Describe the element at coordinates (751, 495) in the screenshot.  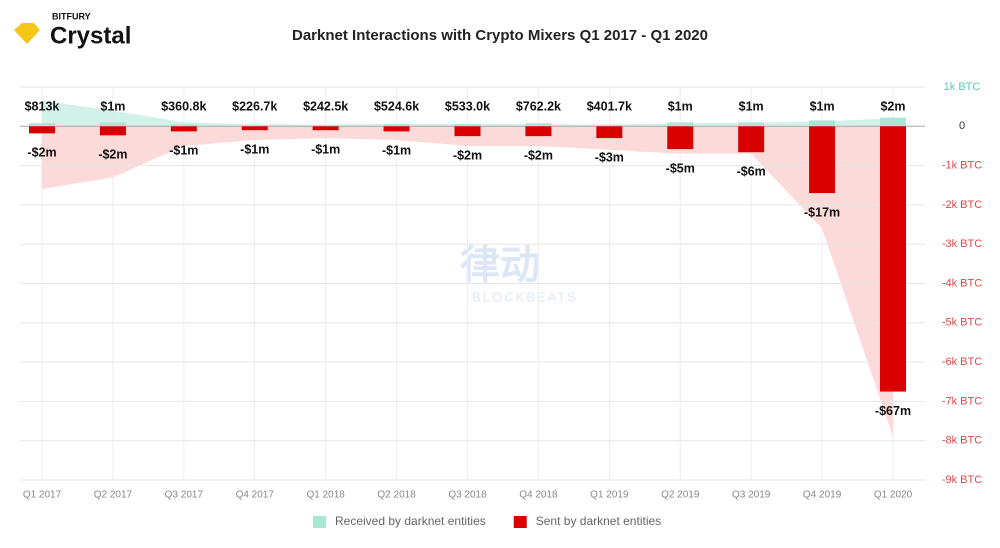
I see `x-tick-label: Q3 2019` at that location.